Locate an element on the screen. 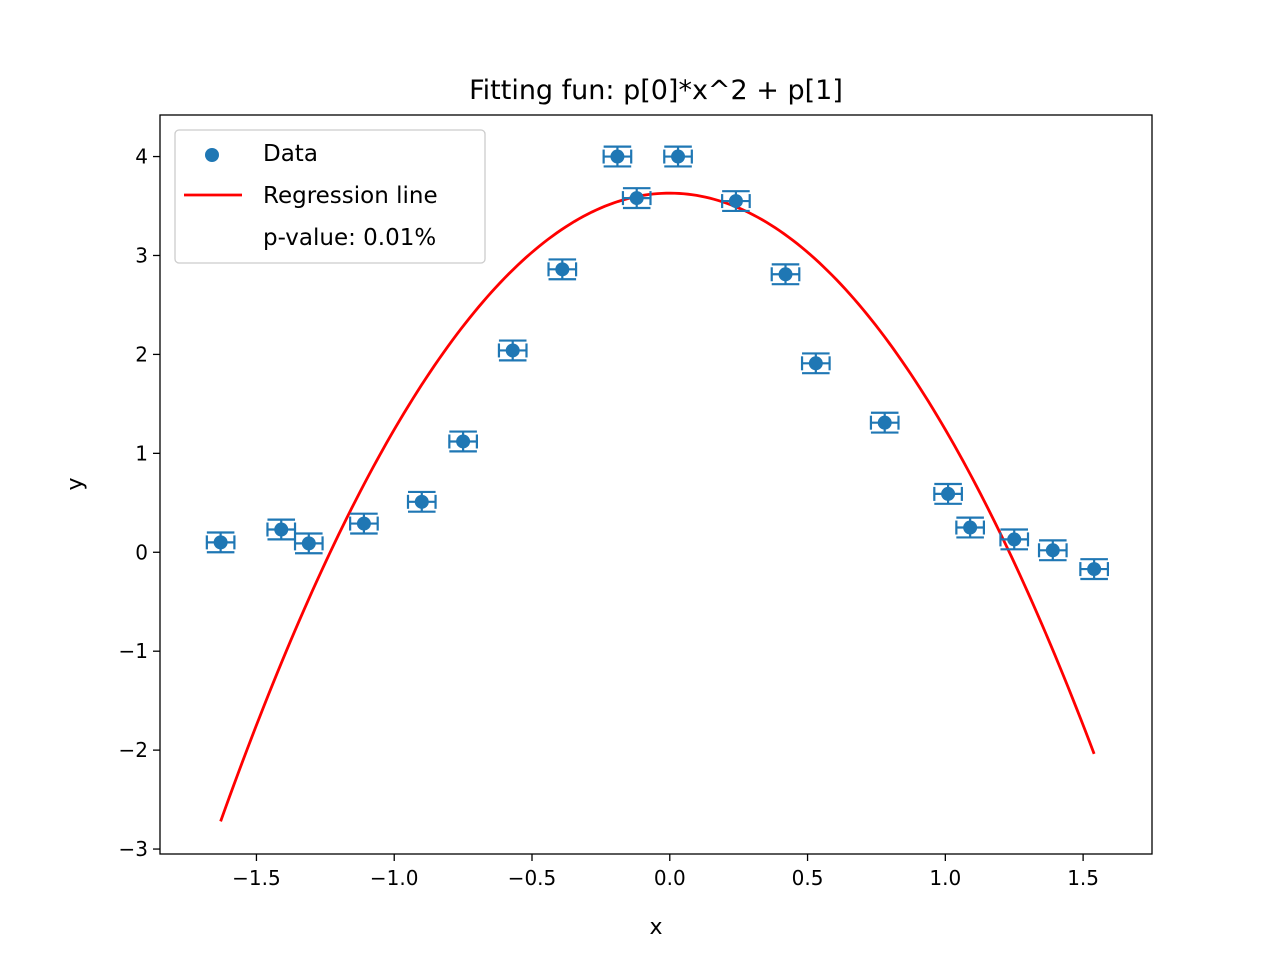  x-axis-label: x is located at coordinates (655, 927).